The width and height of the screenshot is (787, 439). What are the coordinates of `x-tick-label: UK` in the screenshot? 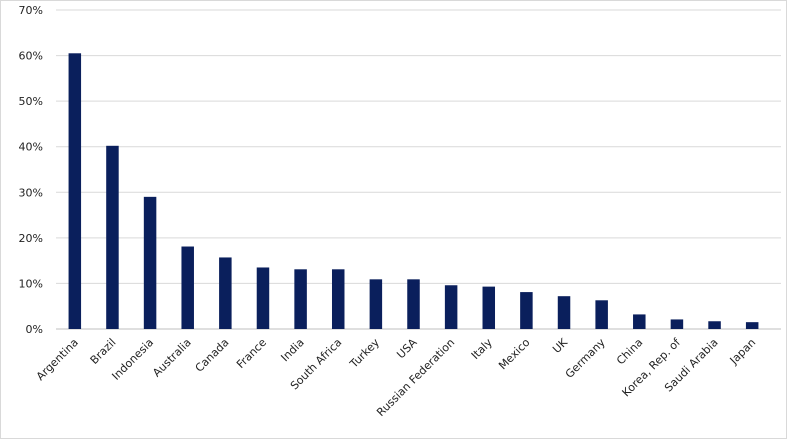 It's located at (560, 345).